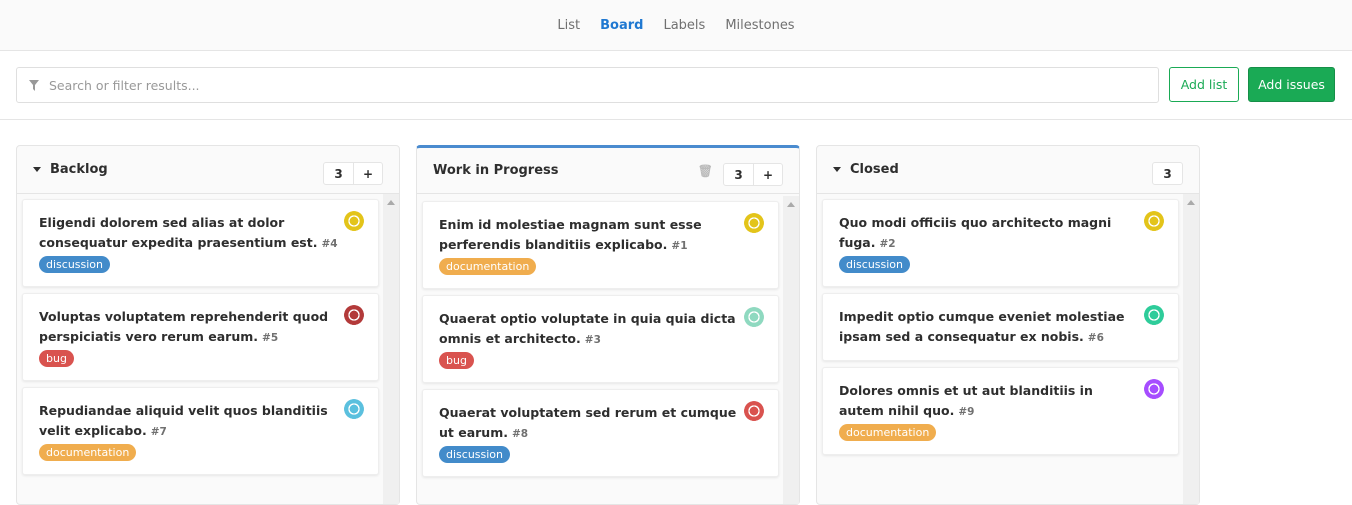 The width and height of the screenshot is (1352, 505). I want to click on column-header: Closed 3, so click(1008, 170).